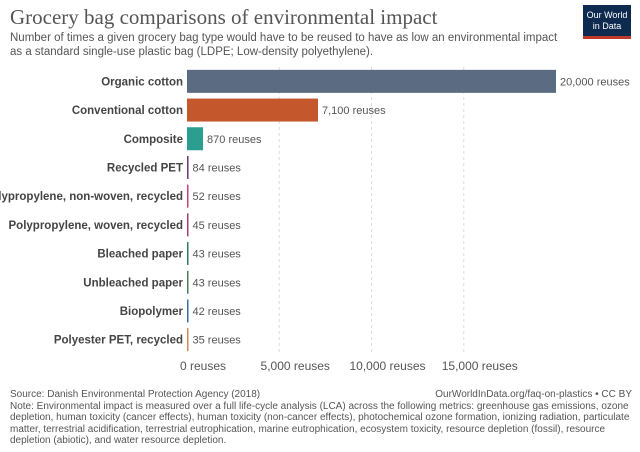 The image size is (640, 452). I want to click on category-label: Recycled PET, so click(145, 168).